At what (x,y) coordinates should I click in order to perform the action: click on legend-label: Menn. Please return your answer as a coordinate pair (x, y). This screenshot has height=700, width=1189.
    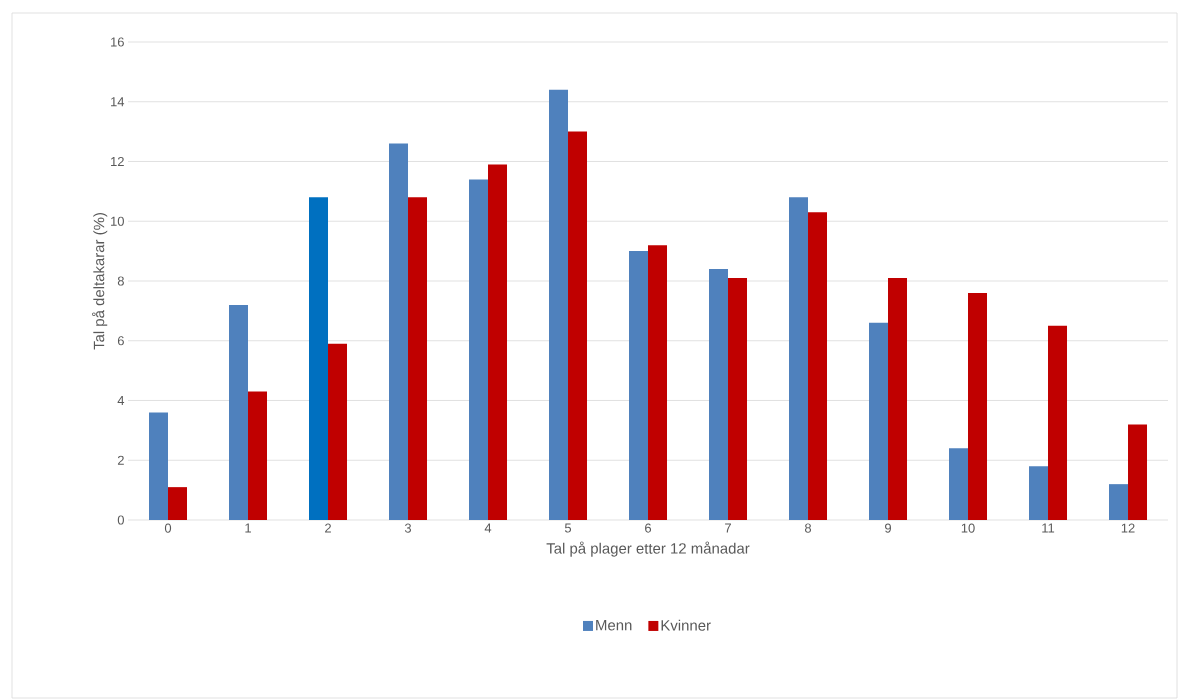
    Looking at the image, I should click on (614, 625).